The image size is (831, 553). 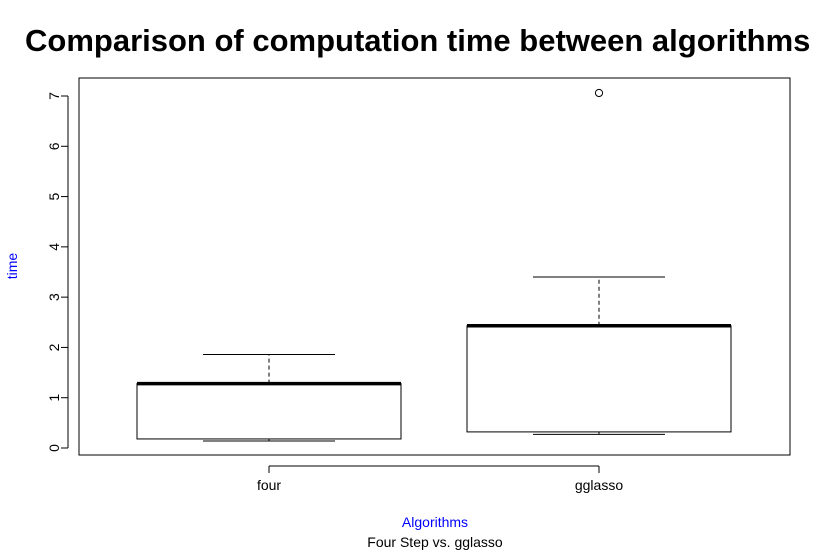 What do you see at coordinates (599, 485) in the screenshot?
I see `x-tick-label: gglasso` at bounding box center [599, 485].